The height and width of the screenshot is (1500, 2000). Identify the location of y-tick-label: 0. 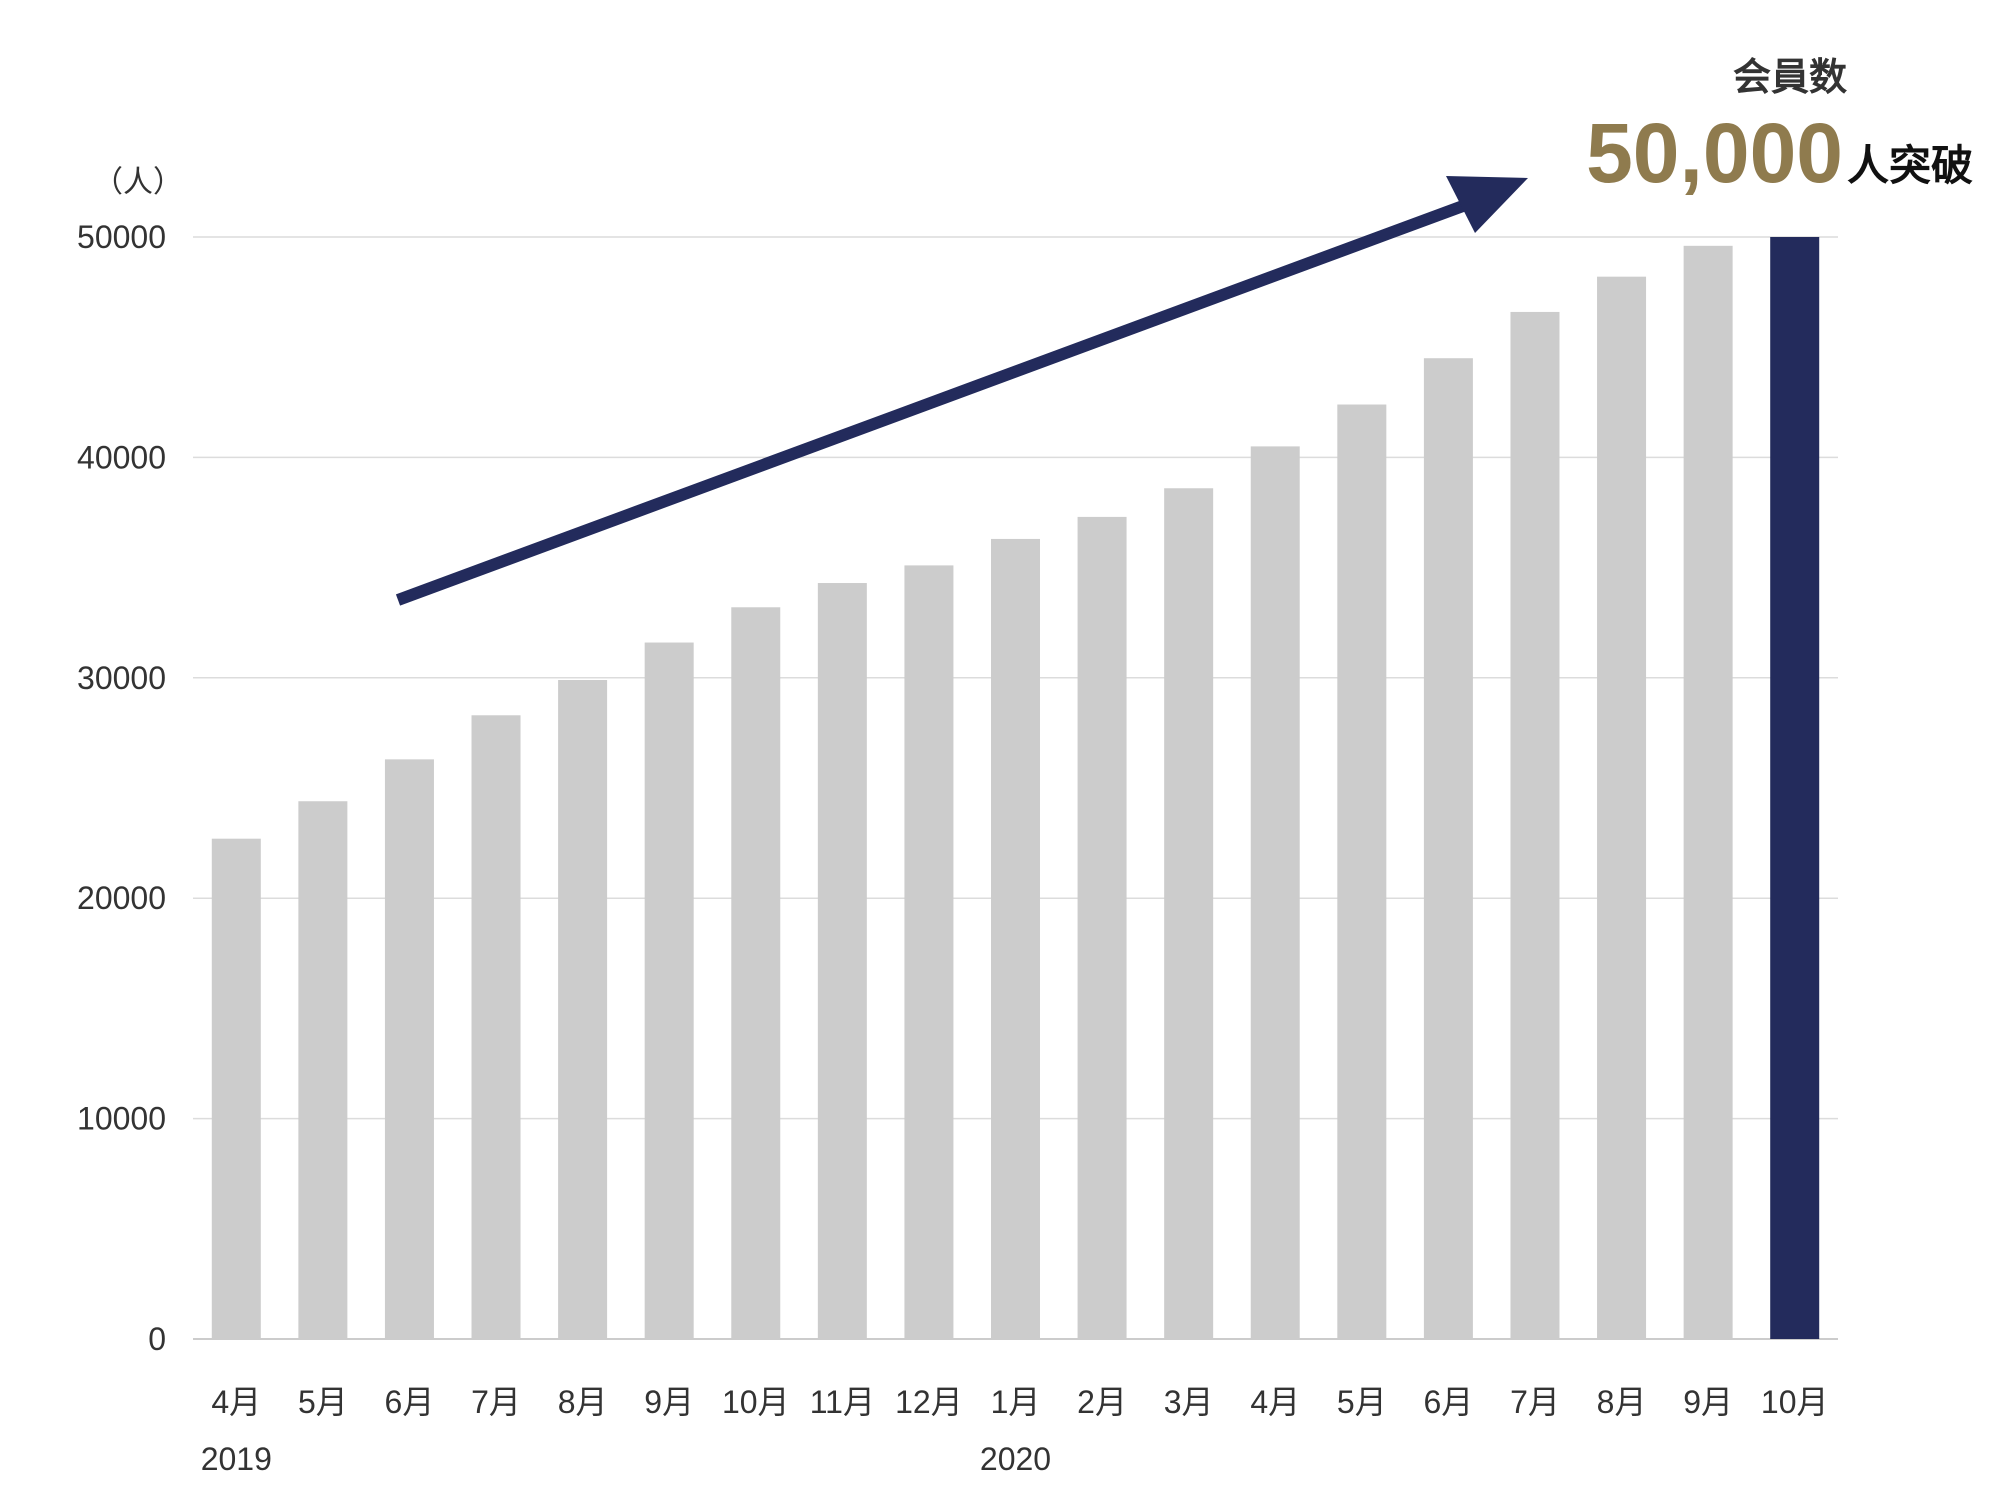
(157, 1339).